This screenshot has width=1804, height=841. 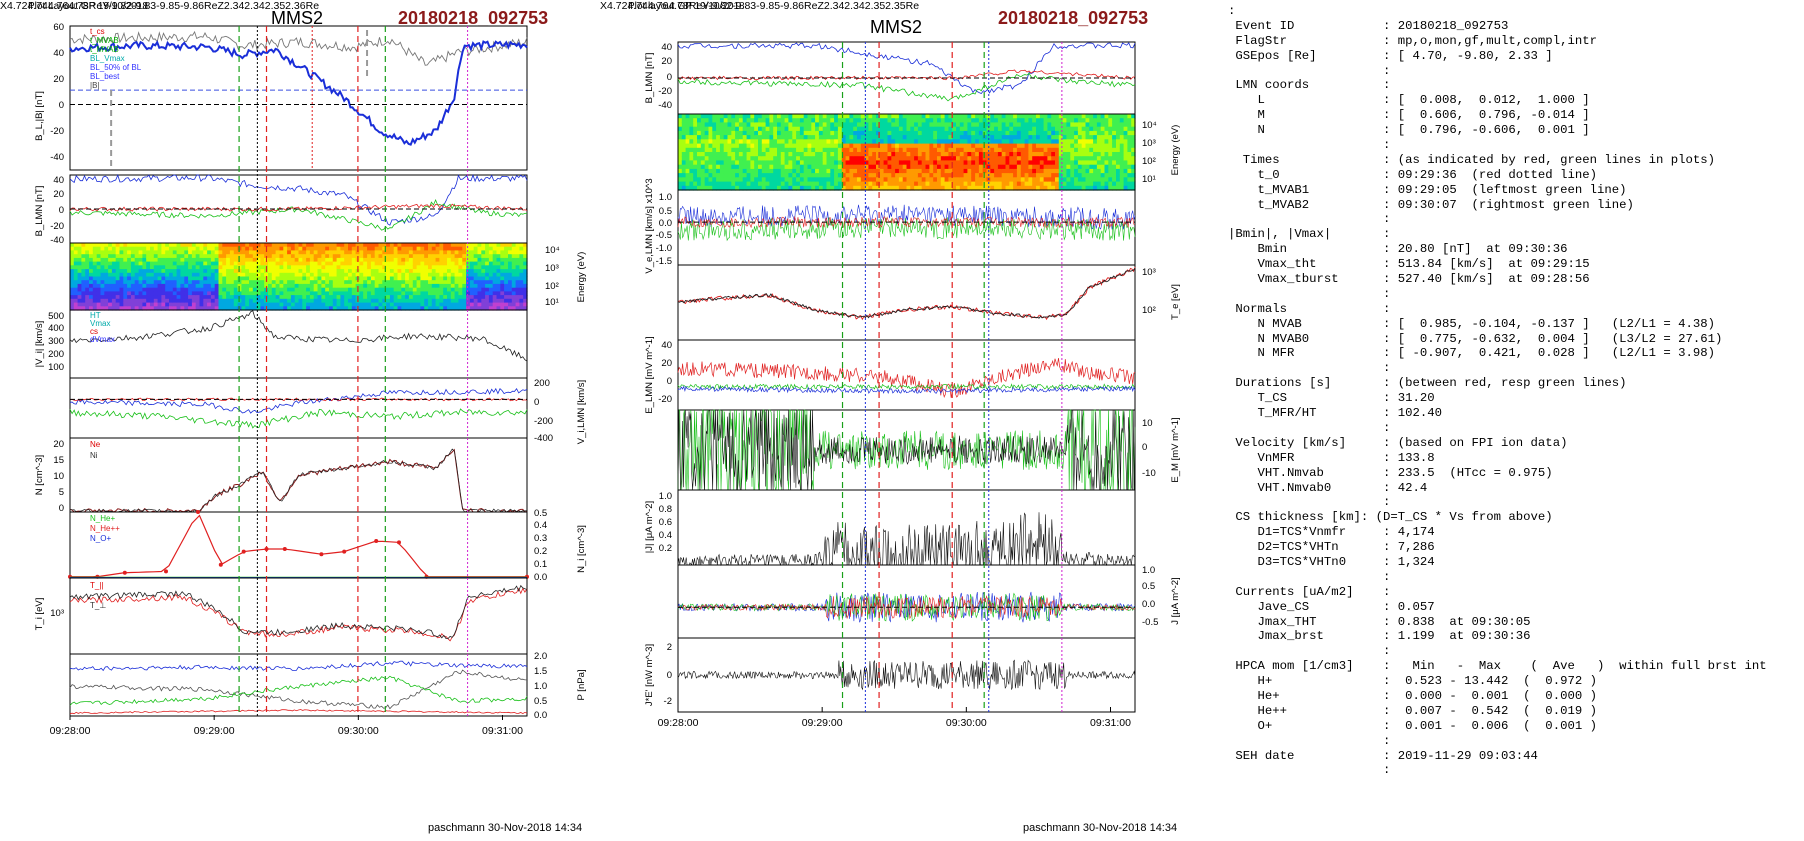 I want to click on summary-line: FlagStr : mp,o,mon,gf,mult,compl,intr, so click(x=1412, y=40).